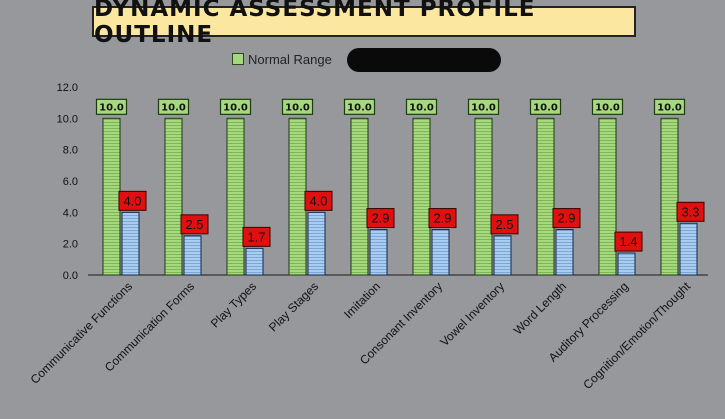 The width and height of the screenshot is (725, 419). What do you see at coordinates (238, 59) in the screenshot?
I see `legend-swatch-normal-range` at bounding box center [238, 59].